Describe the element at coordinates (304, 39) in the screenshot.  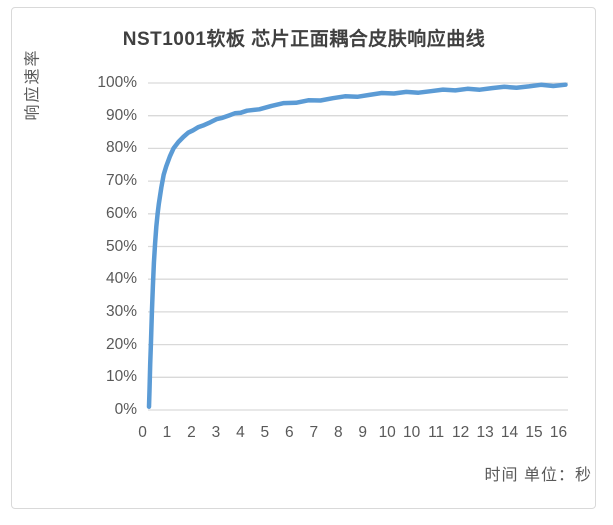
I see `chart-title: NST1001软板 芯片正面耦合皮肤响应曲线` at that location.